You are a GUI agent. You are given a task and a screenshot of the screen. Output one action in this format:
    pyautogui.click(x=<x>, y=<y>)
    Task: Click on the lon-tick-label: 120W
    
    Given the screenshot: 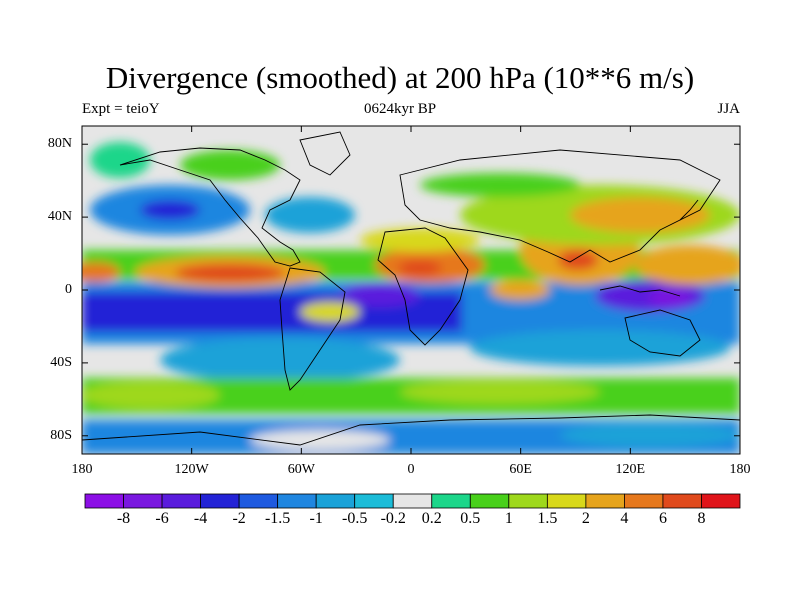 What is the action you would take?
    pyautogui.click(x=191, y=469)
    